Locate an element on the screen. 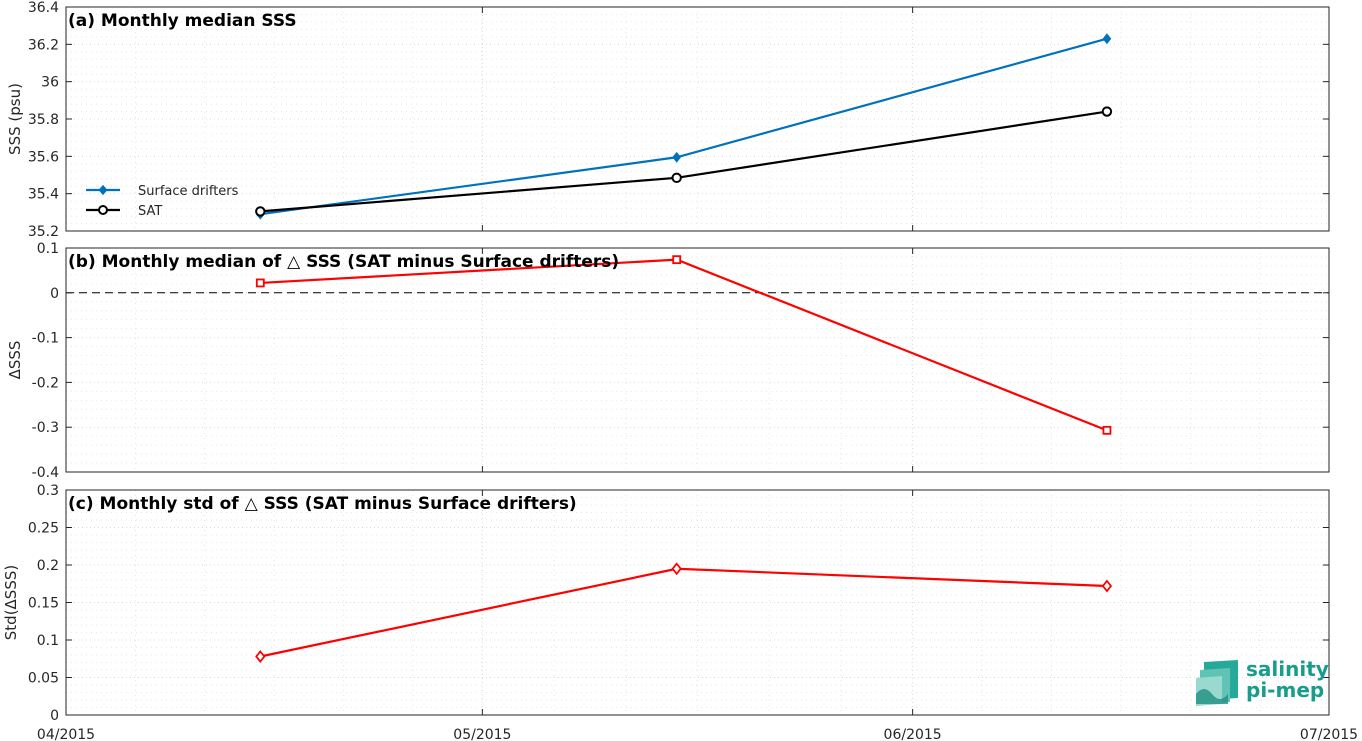 This screenshot has width=1362, height=741. y-tick-label: -0.3 is located at coordinates (45, 428).